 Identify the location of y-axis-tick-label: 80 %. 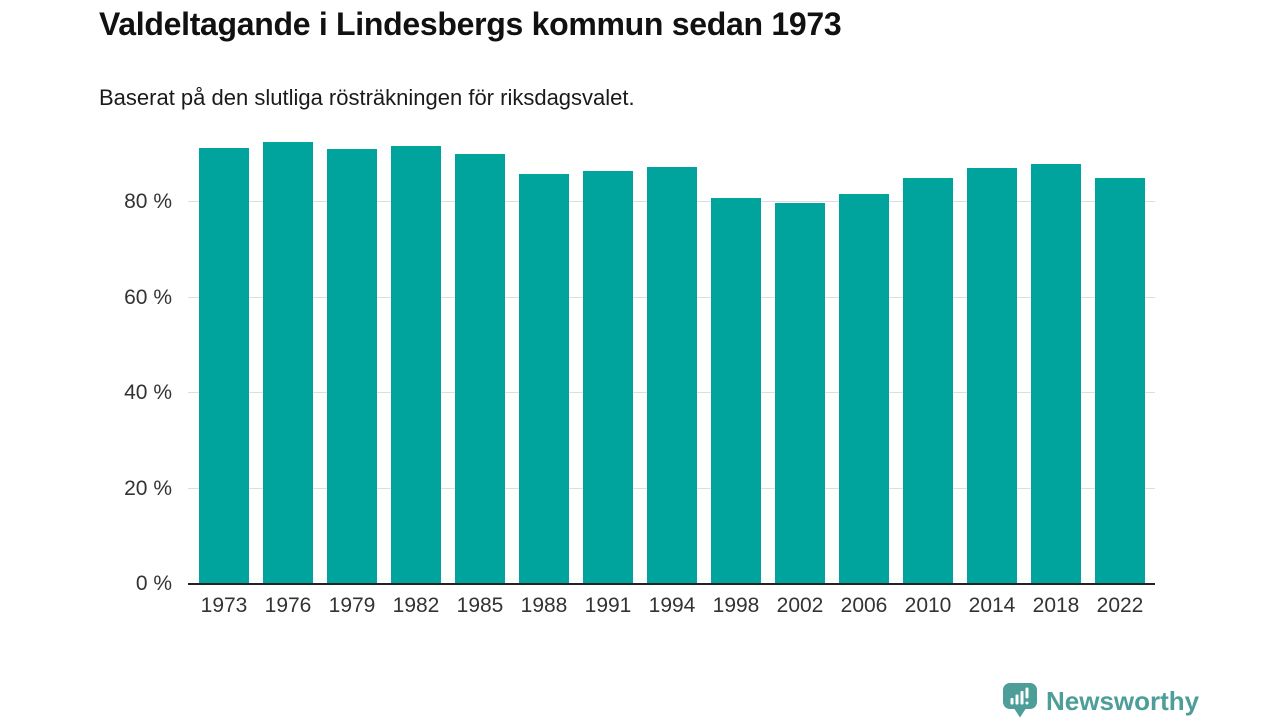
(148, 201).